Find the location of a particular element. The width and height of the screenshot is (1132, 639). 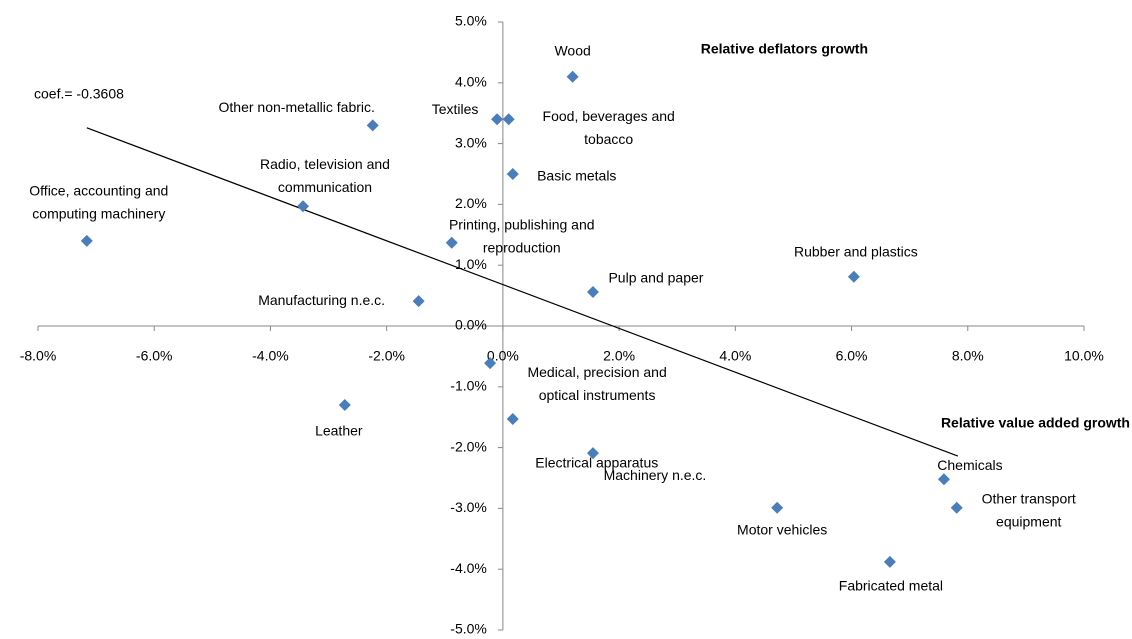

x-tick-label: 10.0% is located at coordinates (1084, 356).